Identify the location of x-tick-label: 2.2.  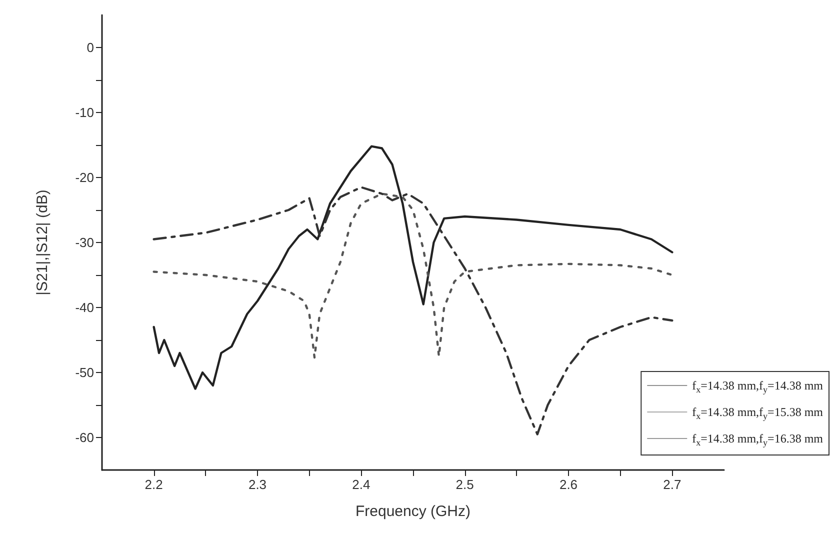
(153, 484).